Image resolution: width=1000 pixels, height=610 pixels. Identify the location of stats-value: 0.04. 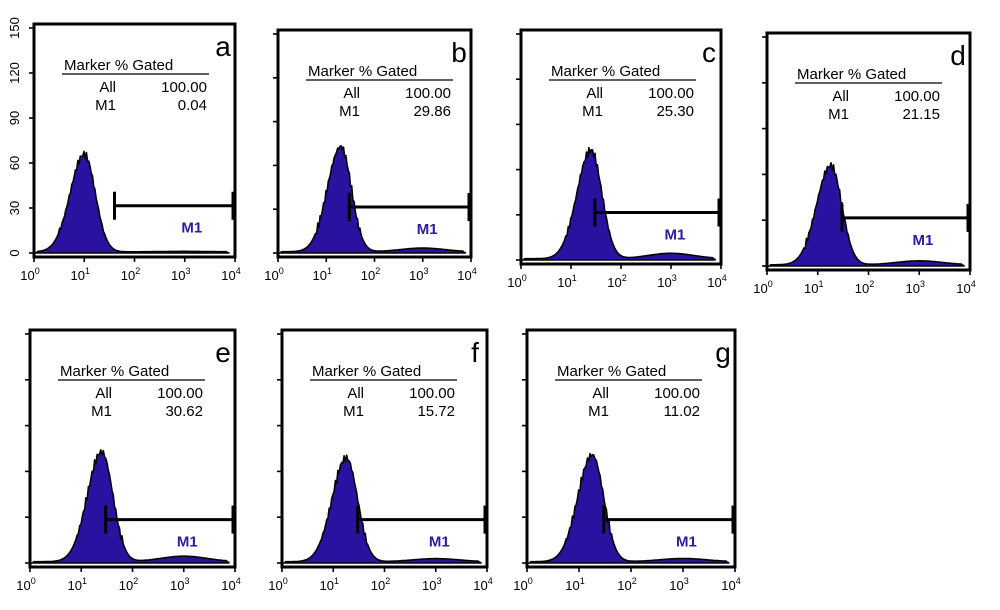
(192, 105).